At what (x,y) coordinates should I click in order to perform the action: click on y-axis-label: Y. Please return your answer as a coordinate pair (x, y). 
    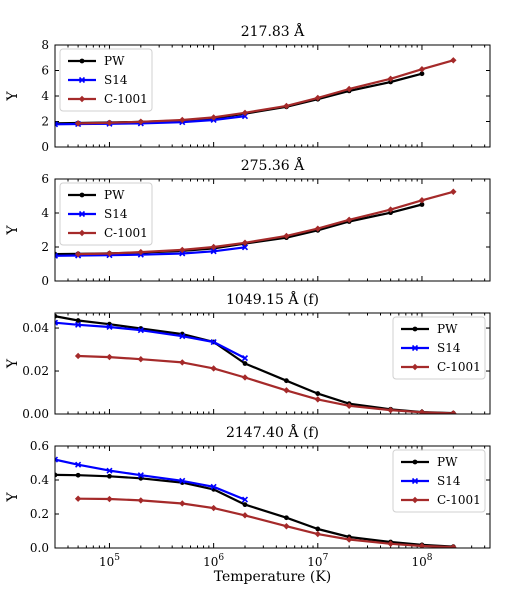
    Looking at the image, I should click on (13, 230).